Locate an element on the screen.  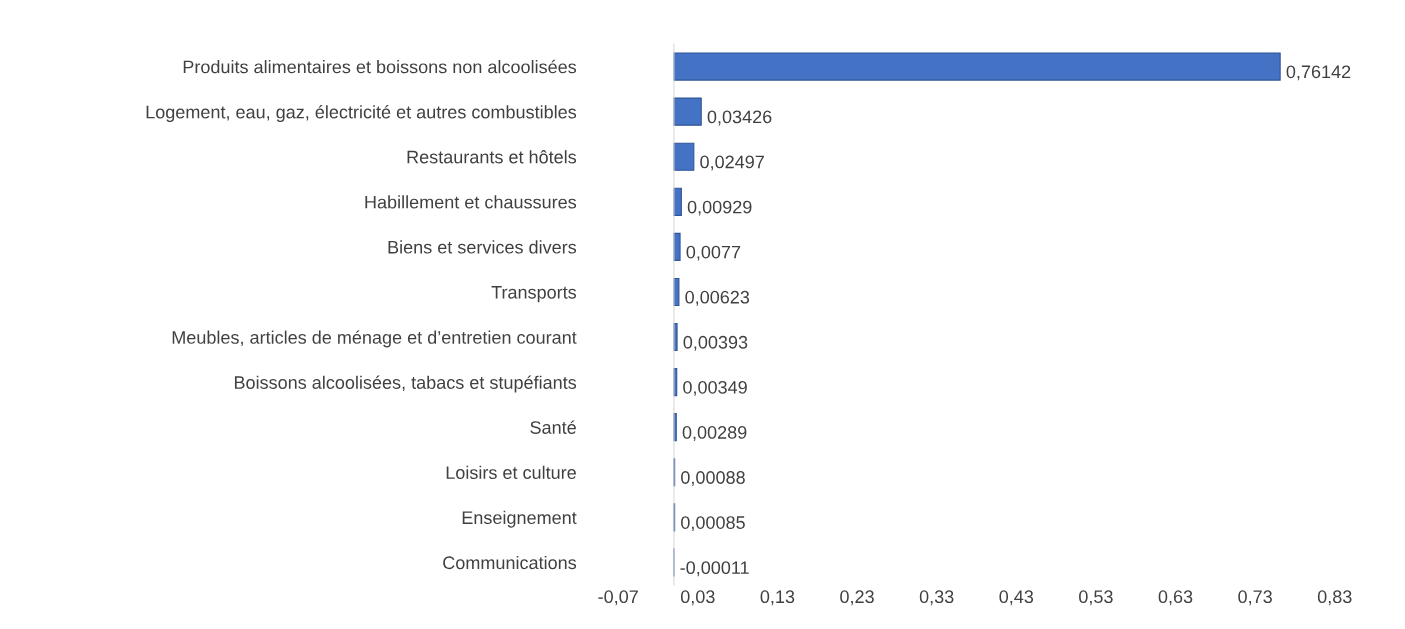
data-label: 0,00929 is located at coordinates (719, 208).